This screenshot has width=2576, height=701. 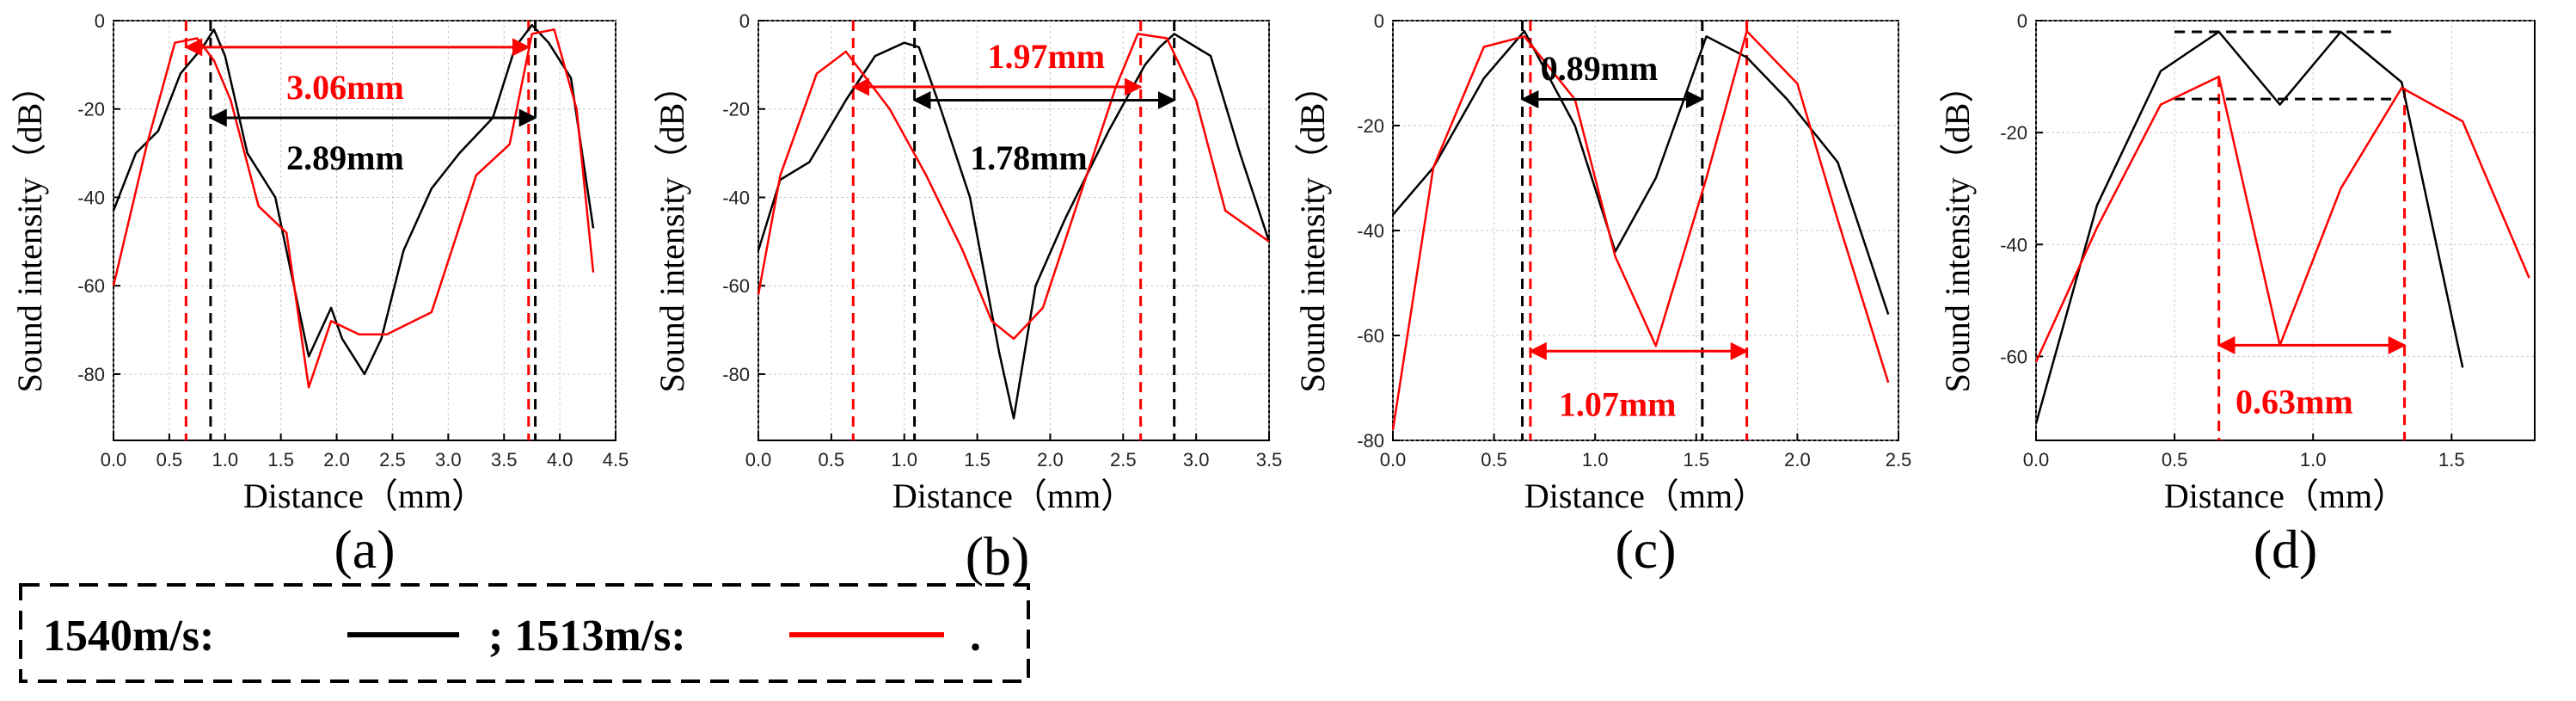 I want to click on panel-label-c: (c), so click(x=1645, y=549).